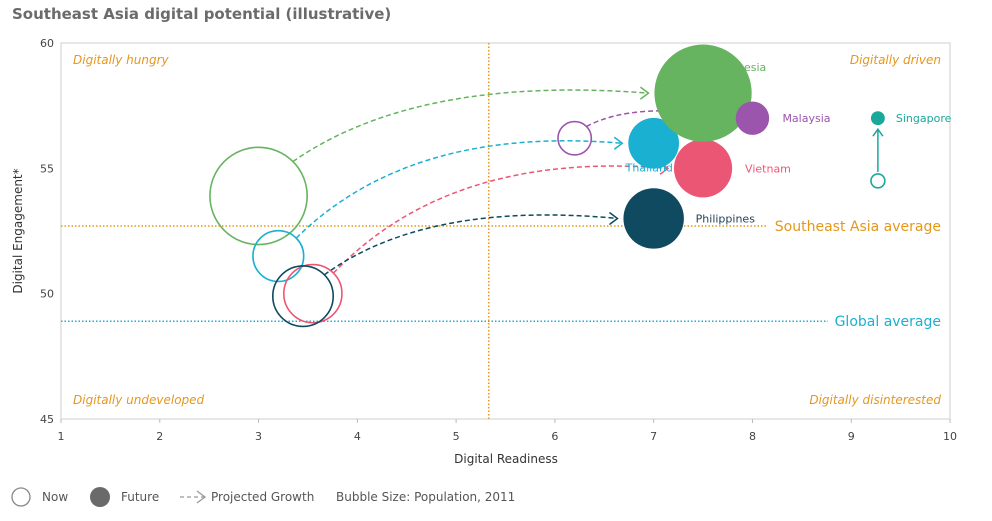 This screenshot has height=521, width=992. What do you see at coordinates (924, 118) in the screenshot?
I see `country-label: Singapore` at bounding box center [924, 118].